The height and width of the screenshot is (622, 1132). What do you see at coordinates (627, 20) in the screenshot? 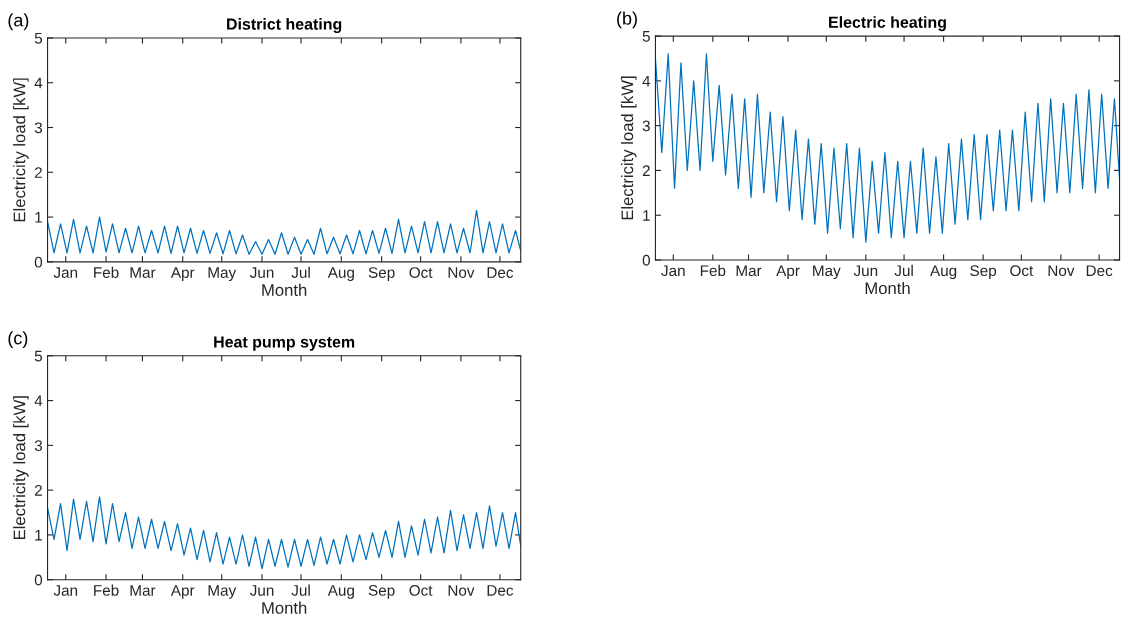
I see `text: (b)` at bounding box center [627, 20].